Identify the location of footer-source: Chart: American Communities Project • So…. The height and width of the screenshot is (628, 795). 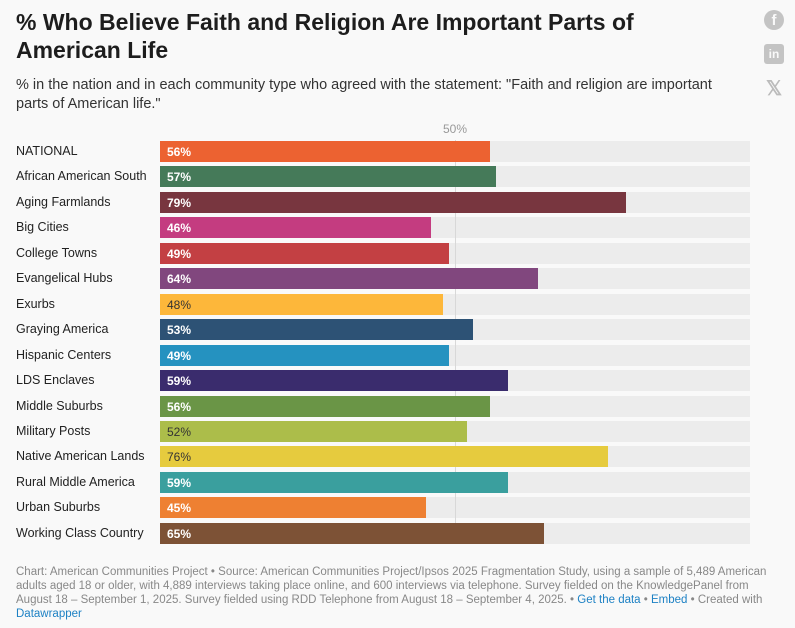
(391, 586).